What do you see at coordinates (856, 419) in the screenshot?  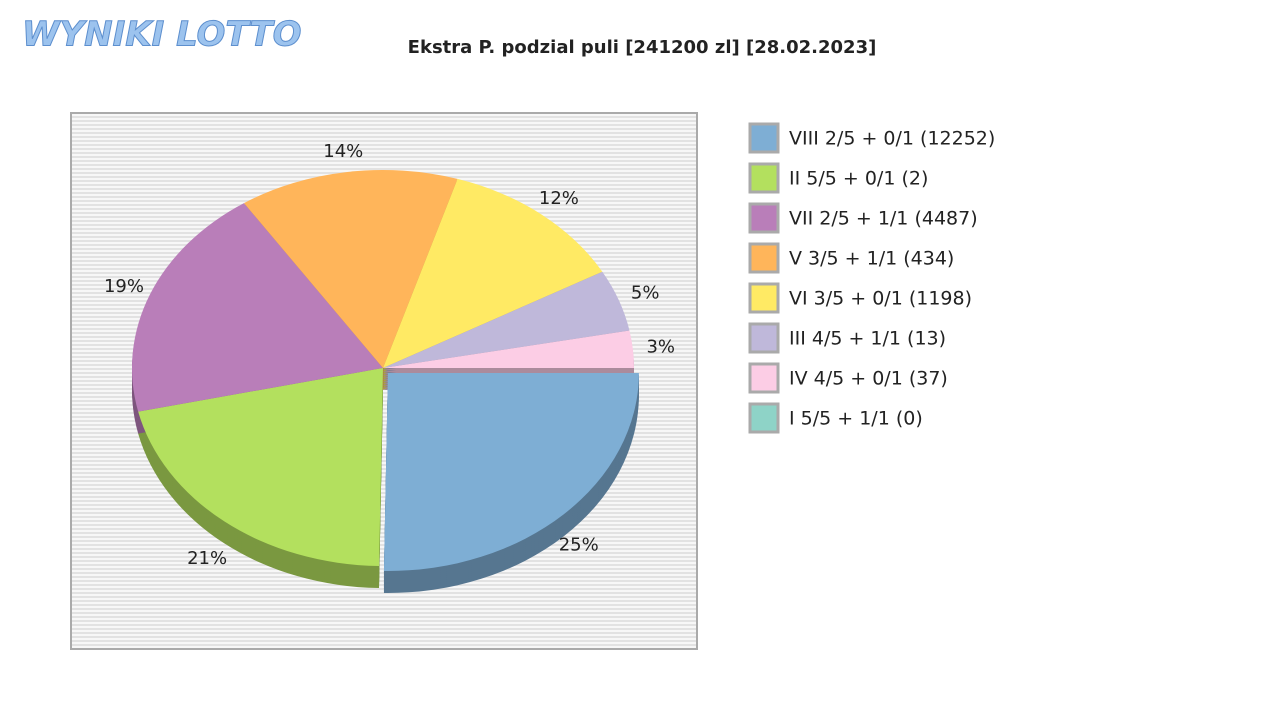 I see `legend-label: I 5/5 + 1/1 (0)` at bounding box center [856, 419].